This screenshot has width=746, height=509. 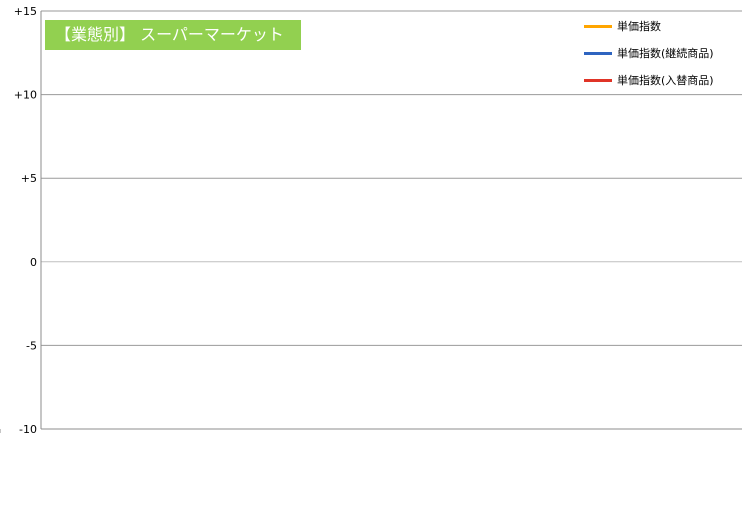 I want to click on y-axis-tick-labels: +15 +10 +5 0 -5 -10, so click(x=25, y=220).